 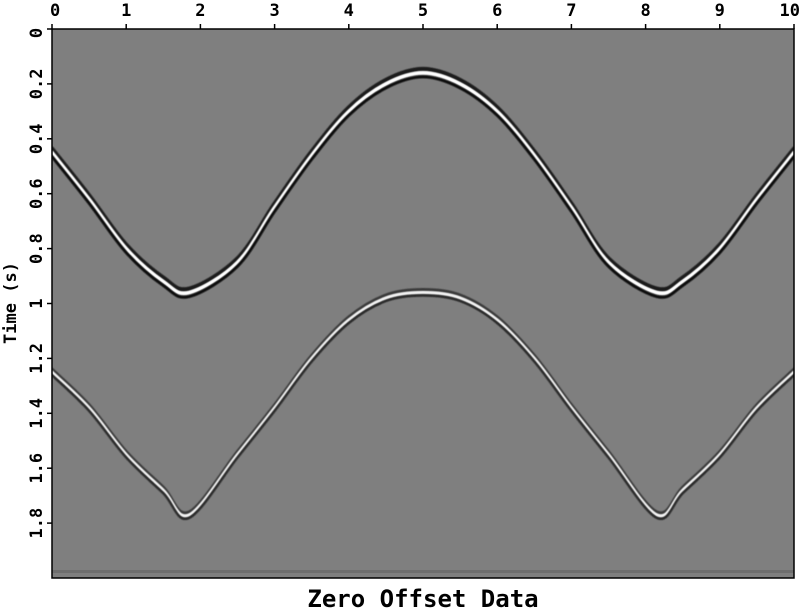 What do you see at coordinates (37, 523) in the screenshot?
I see `y-tick-label: 1.8` at bounding box center [37, 523].